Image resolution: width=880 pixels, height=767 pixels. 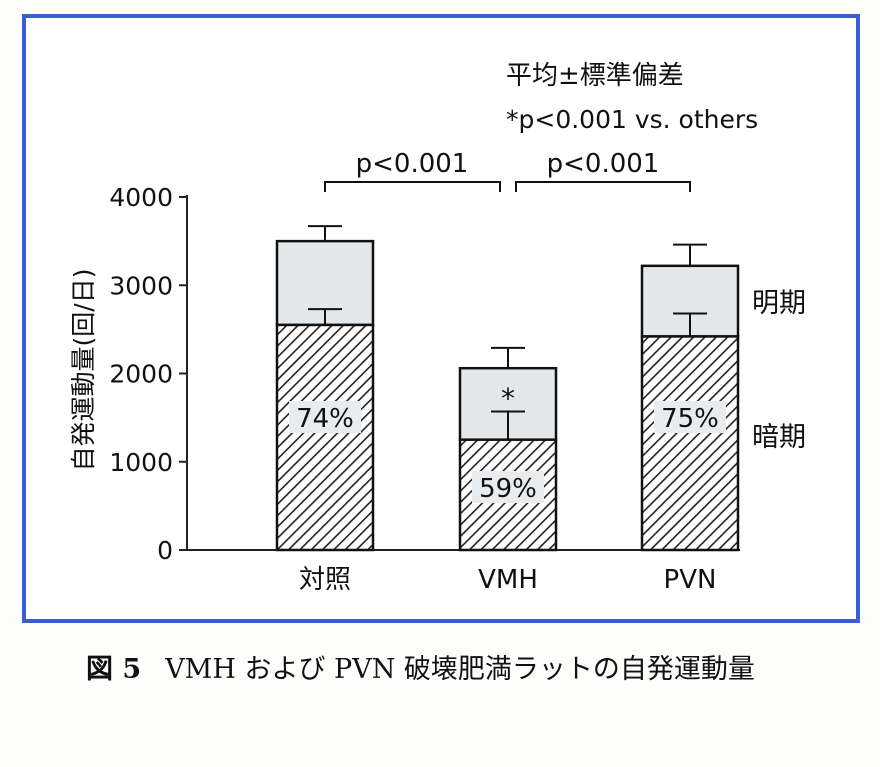 I want to click on legend-title: 平均±標準偏差, so click(x=595, y=76).